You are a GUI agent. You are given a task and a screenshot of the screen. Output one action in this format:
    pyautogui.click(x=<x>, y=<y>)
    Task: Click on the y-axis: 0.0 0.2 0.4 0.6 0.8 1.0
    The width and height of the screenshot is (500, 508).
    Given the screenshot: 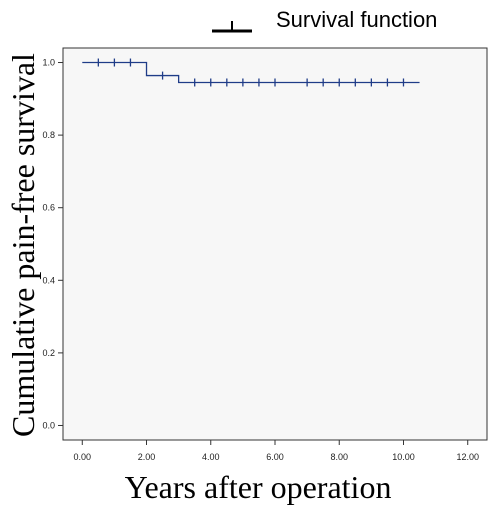 What is the action you would take?
    pyautogui.click(x=52, y=244)
    